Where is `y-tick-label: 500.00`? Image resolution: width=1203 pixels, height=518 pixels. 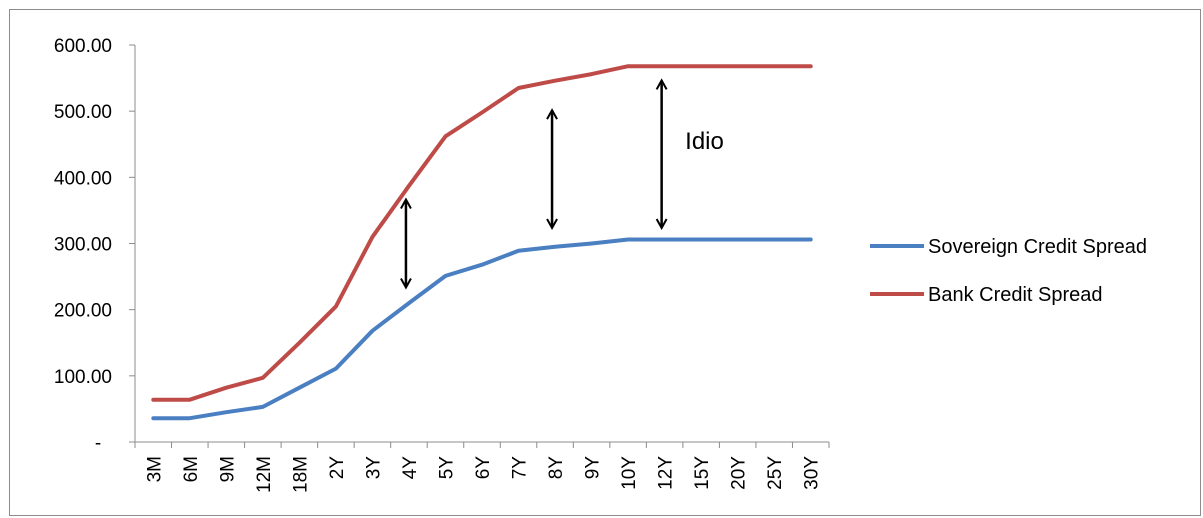
y-tick-label: 500.00 is located at coordinates (83, 112).